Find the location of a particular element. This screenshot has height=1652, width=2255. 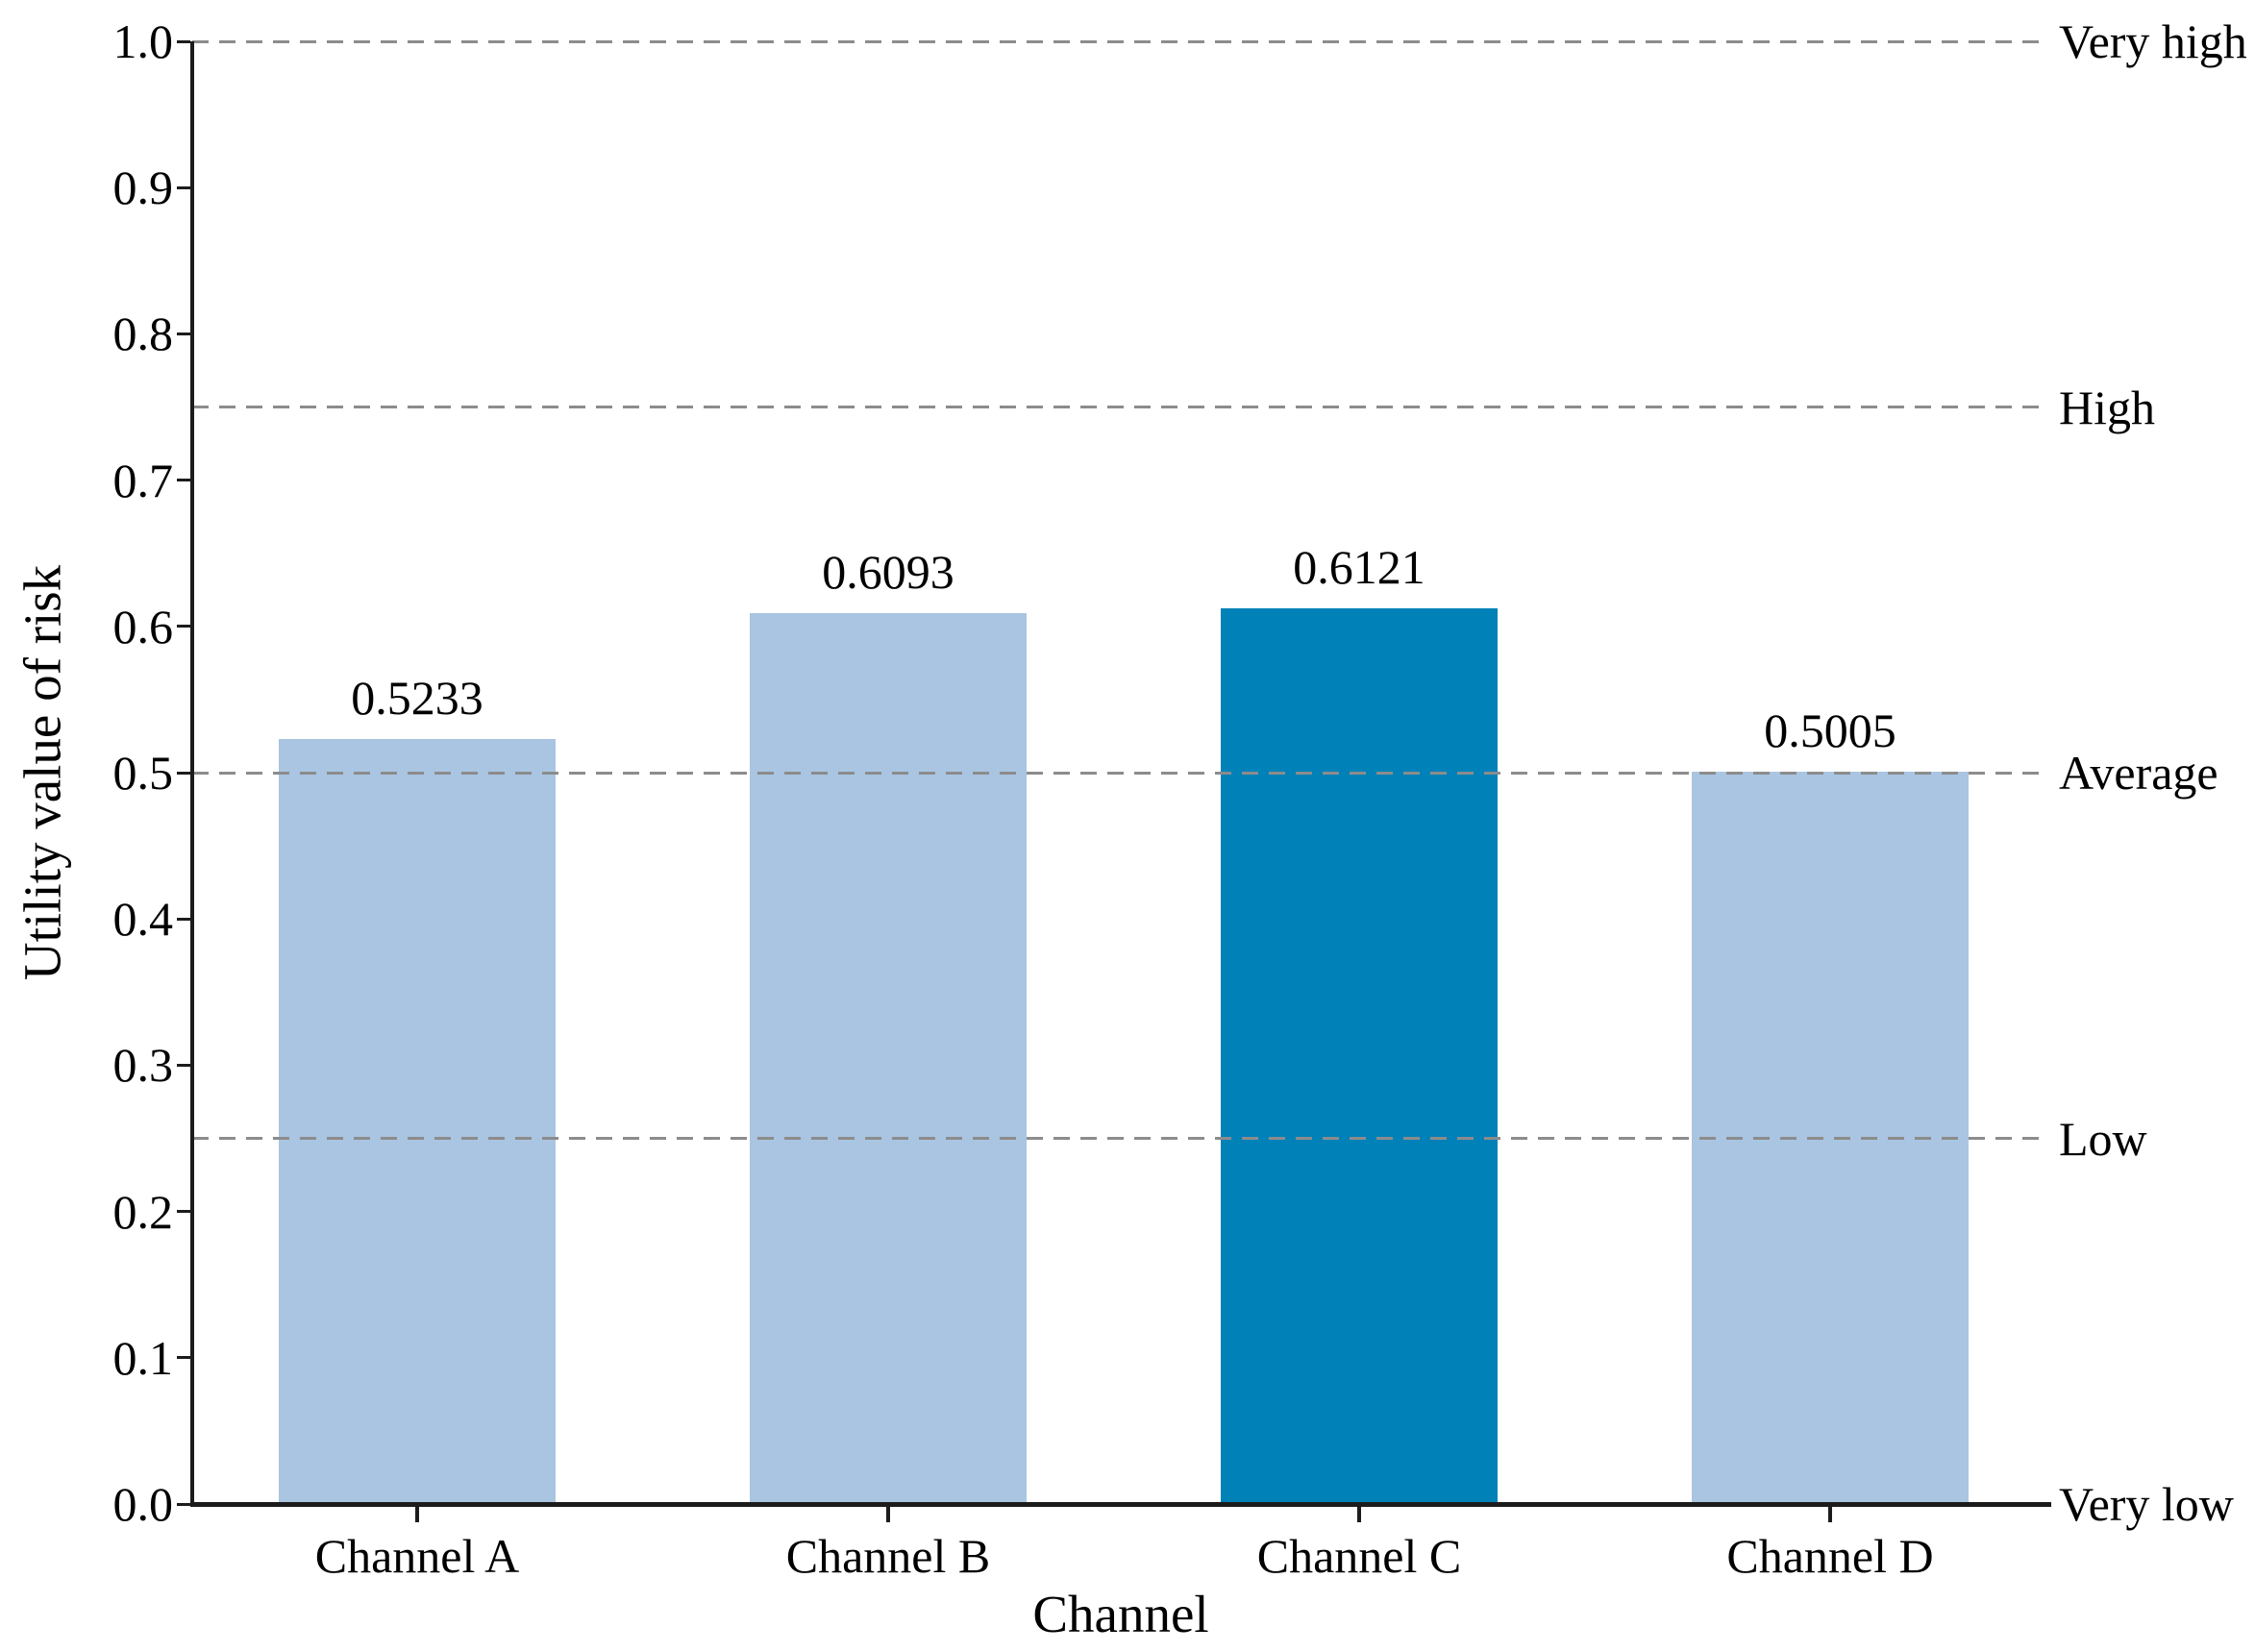

y-tick-label: 0.8 is located at coordinates (143, 334).